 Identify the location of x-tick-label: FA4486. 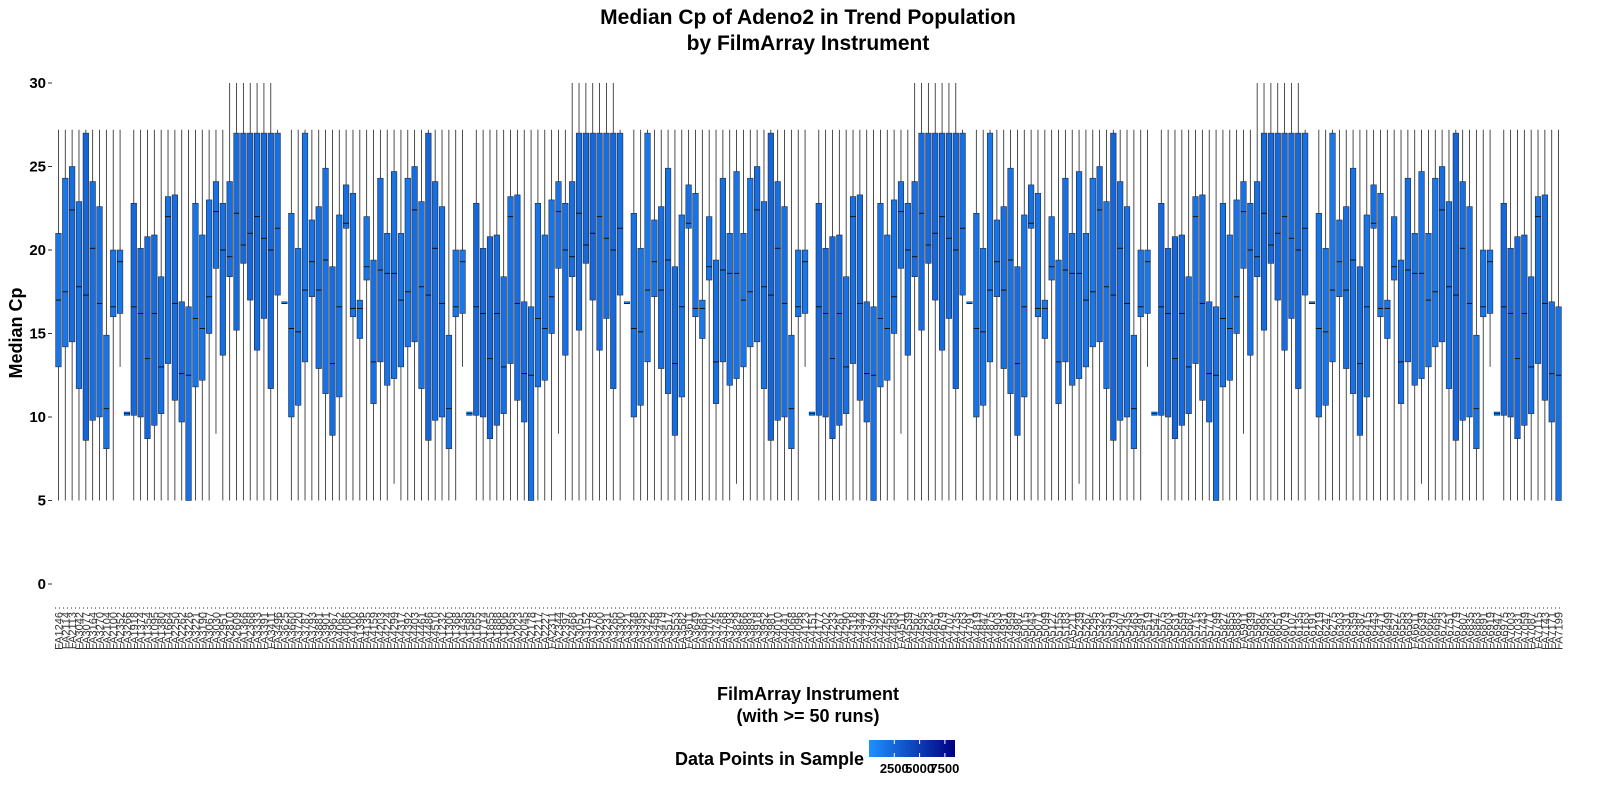
(429, 631).